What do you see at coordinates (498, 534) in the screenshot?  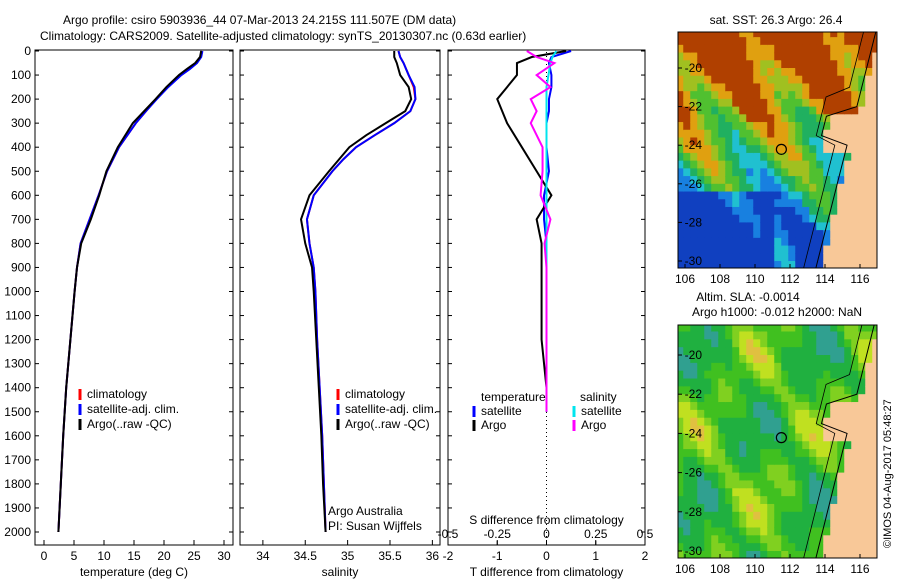 I see `x2-tick-label: -0.25` at bounding box center [498, 534].